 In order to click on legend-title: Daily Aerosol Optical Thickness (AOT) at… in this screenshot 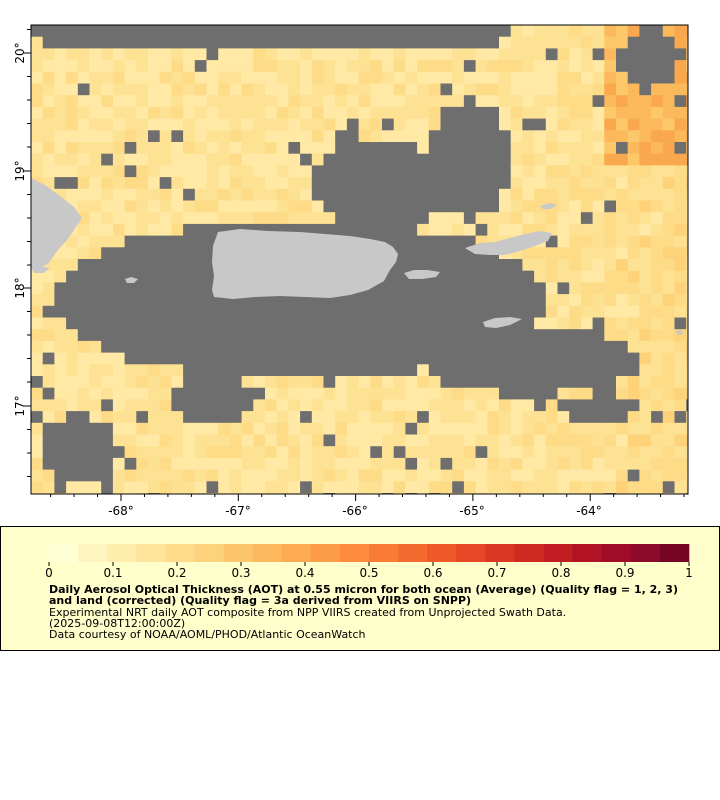, I will do `click(363, 595)`.